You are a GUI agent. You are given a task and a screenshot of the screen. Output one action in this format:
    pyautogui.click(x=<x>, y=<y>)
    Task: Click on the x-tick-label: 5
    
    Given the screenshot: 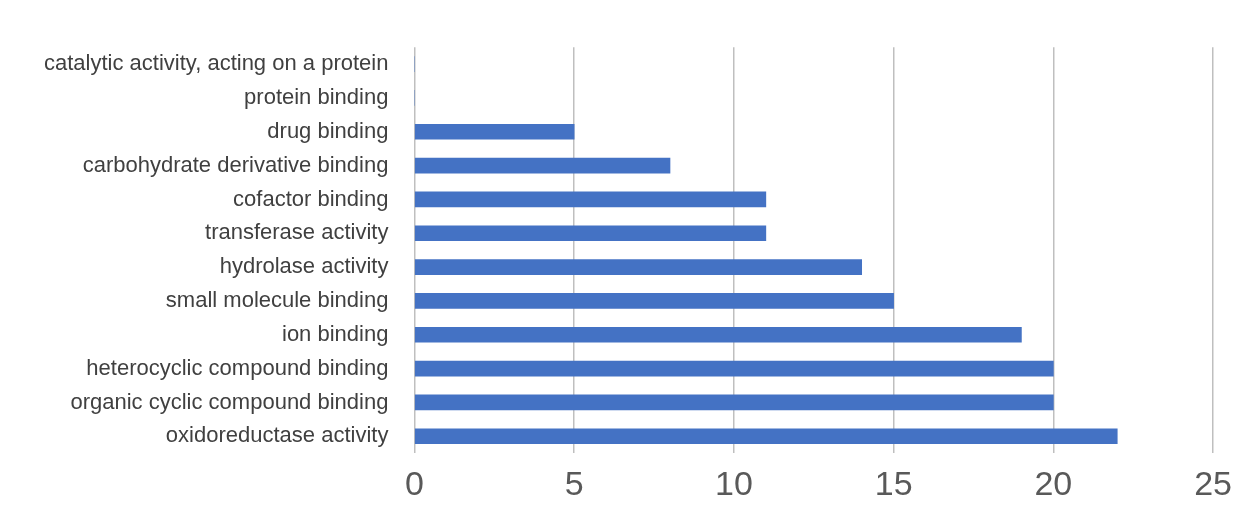 What is the action you would take?
    pyautogui.click(x=574, y=482)
    